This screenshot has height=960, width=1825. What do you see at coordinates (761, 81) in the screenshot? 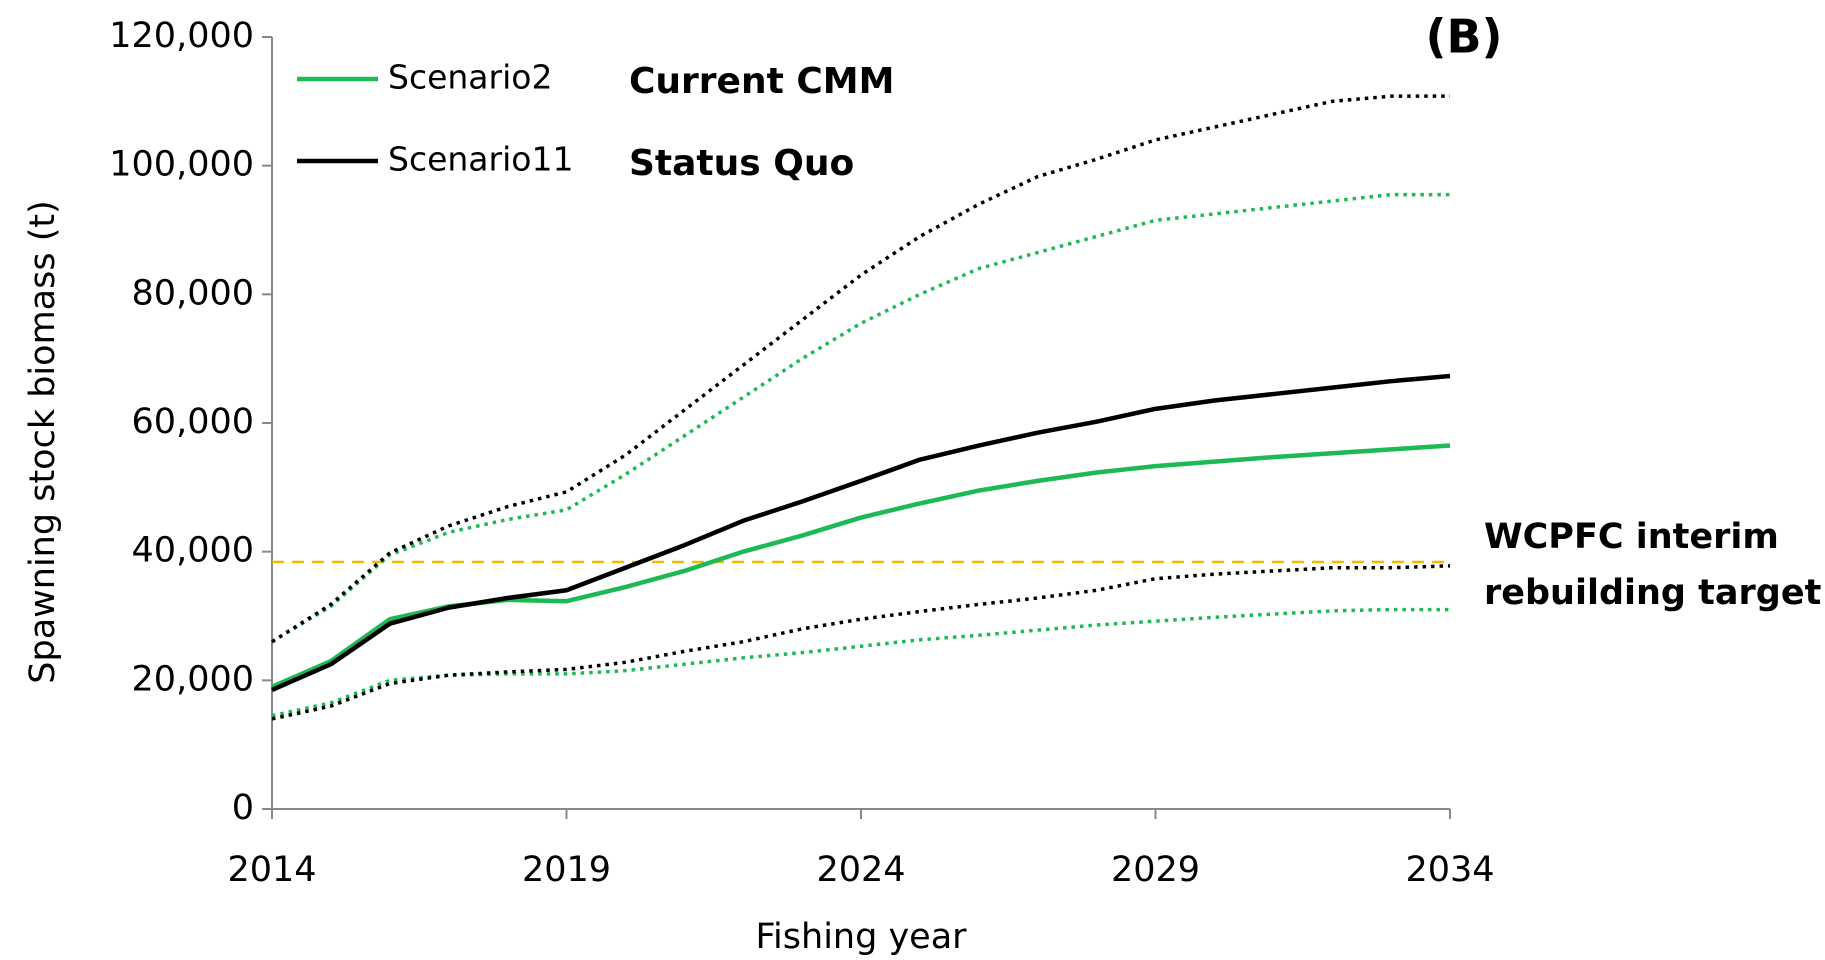
I see `series-annotation: Current CMM` at bounding box center [761, 81].